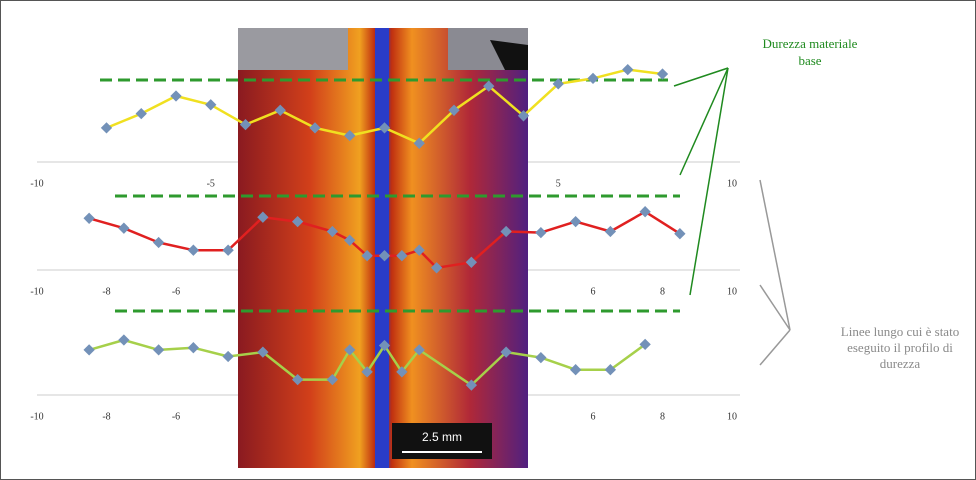 The height and width of the screenshot is (480, 976). Describe the element at coordinates (809, 60) in the screenshot. I see `base-hardness-note: base` at that location.